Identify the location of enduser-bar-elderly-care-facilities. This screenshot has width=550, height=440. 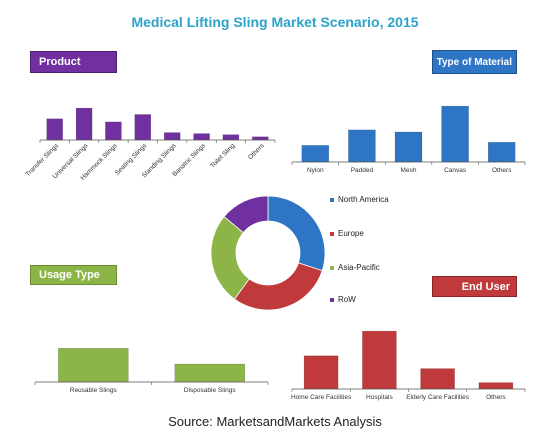
(437, 379).